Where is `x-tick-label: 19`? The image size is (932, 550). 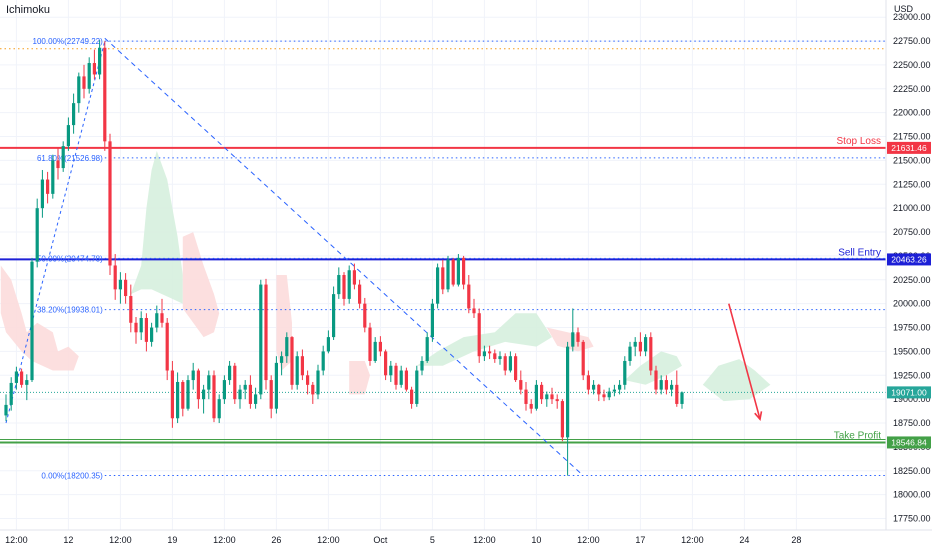 x-tick-label: 19 is located at coordinates (172, 540).